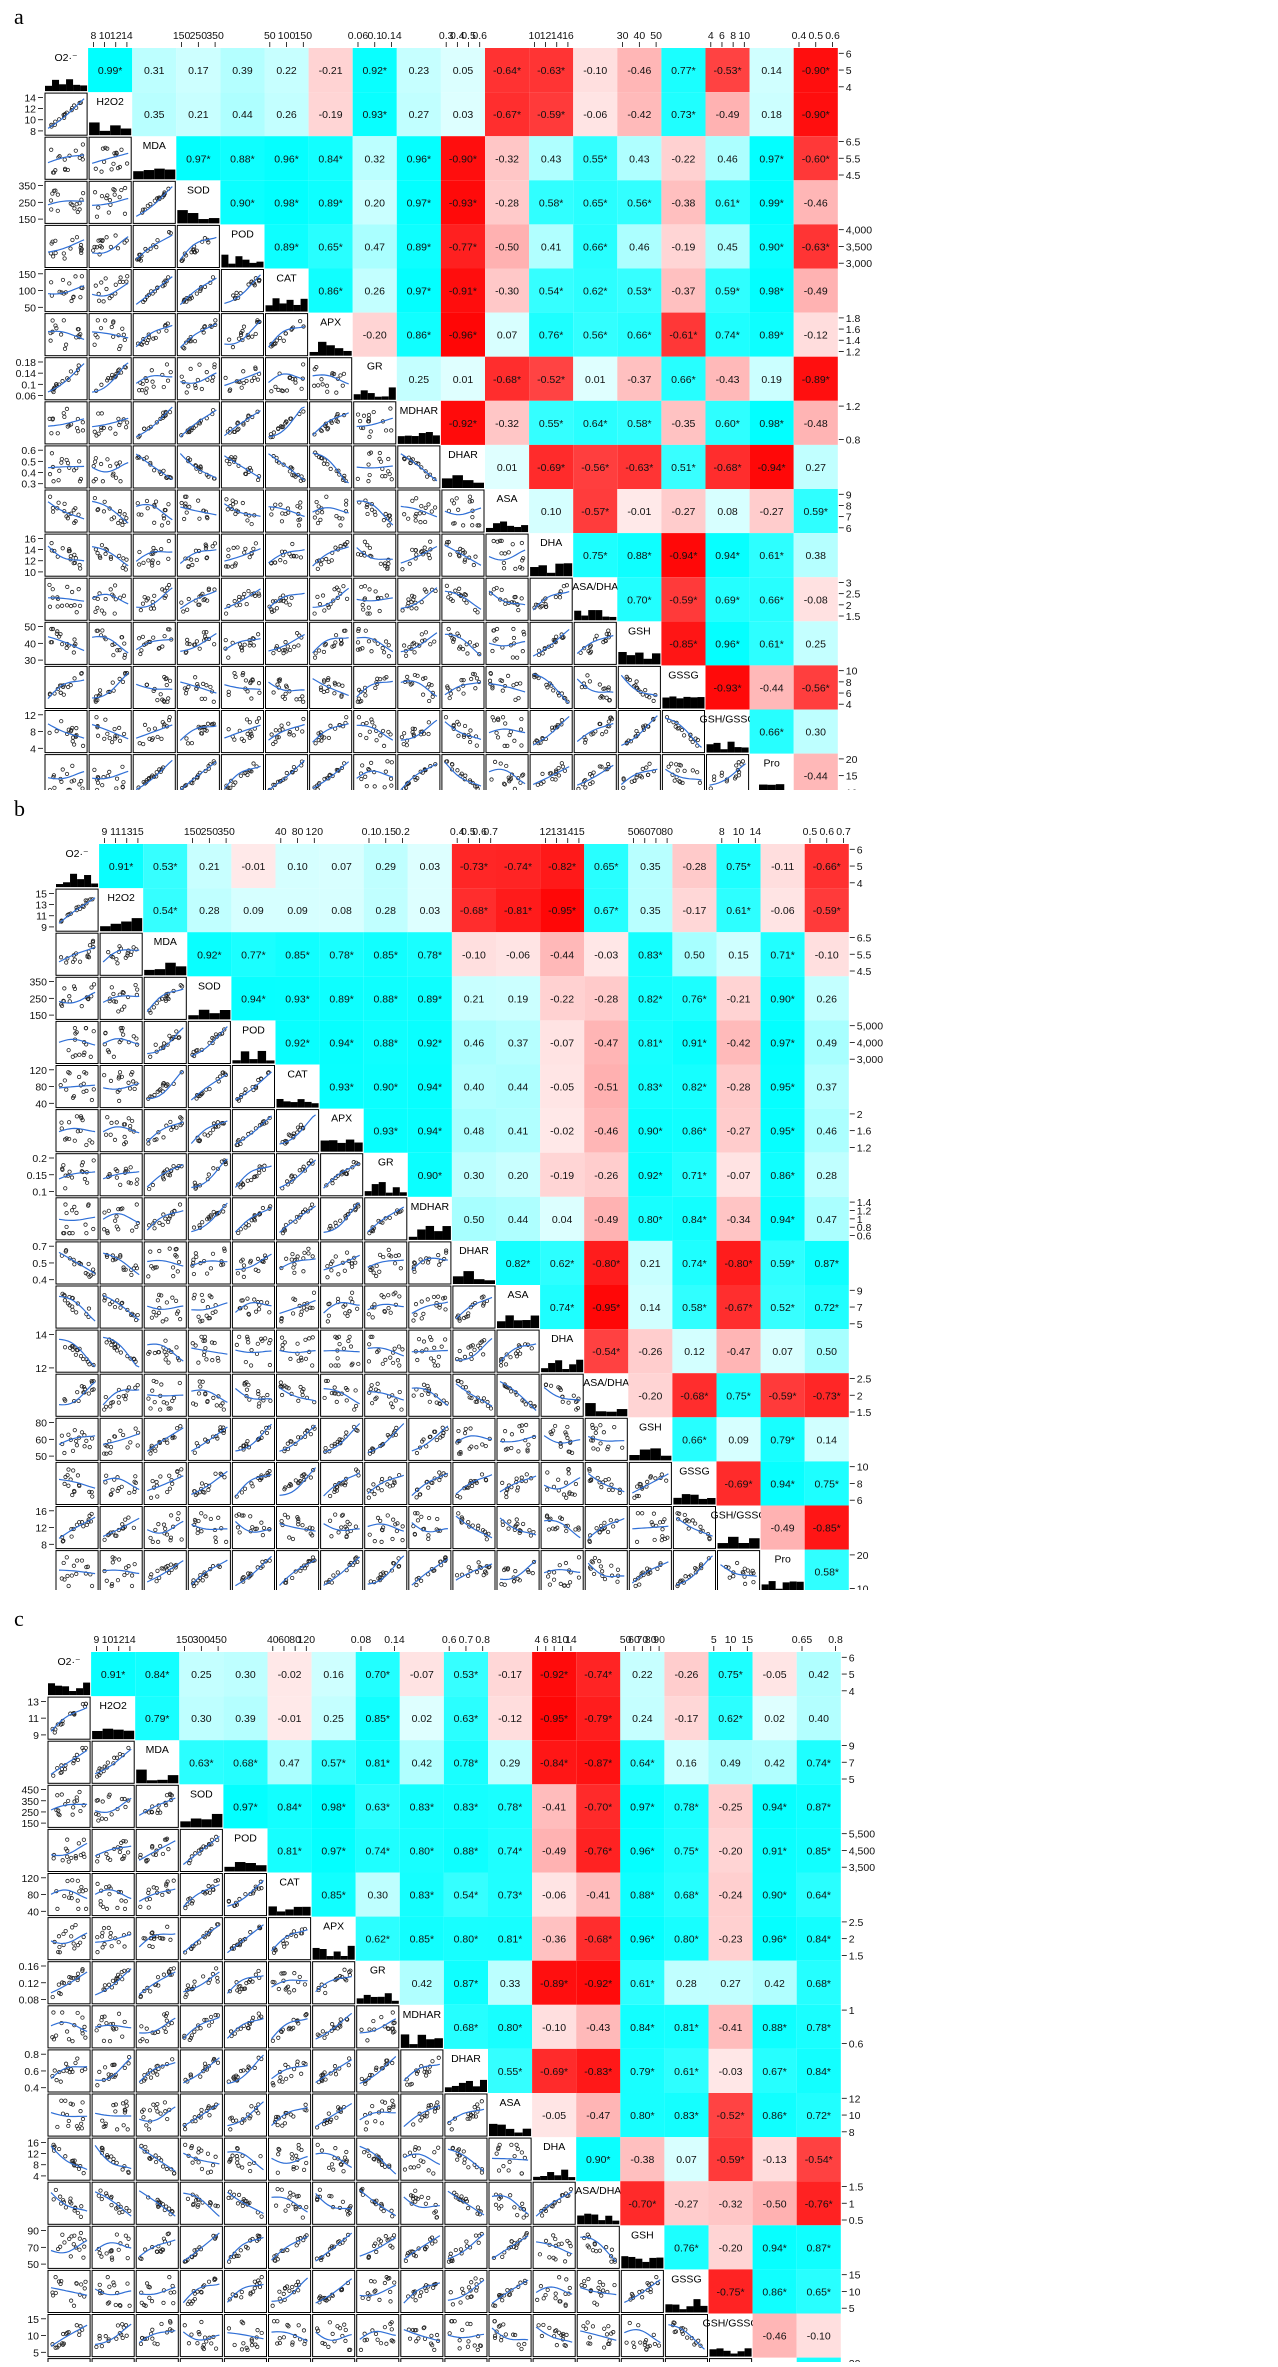 This screenshot has height=2367, width=1278. I want to click on correlation-value: 0.08, so click(727, 512).